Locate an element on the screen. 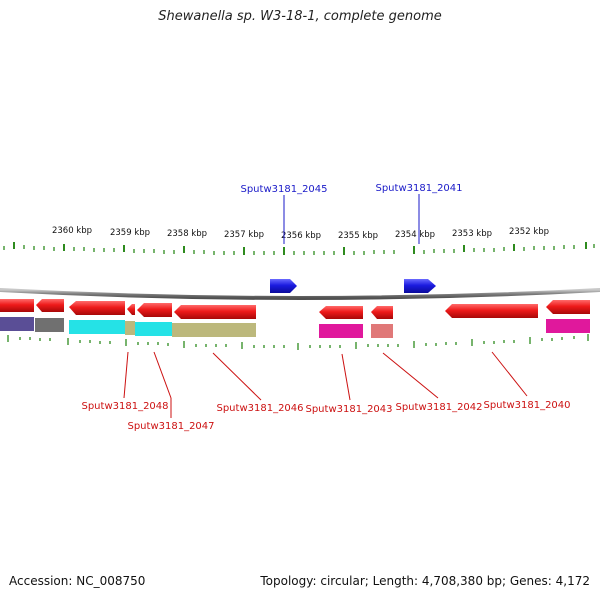 The image size is (600, 600). label-sputw3181-2047: Sputw3181_2047 is located at coordinates (170, 426).